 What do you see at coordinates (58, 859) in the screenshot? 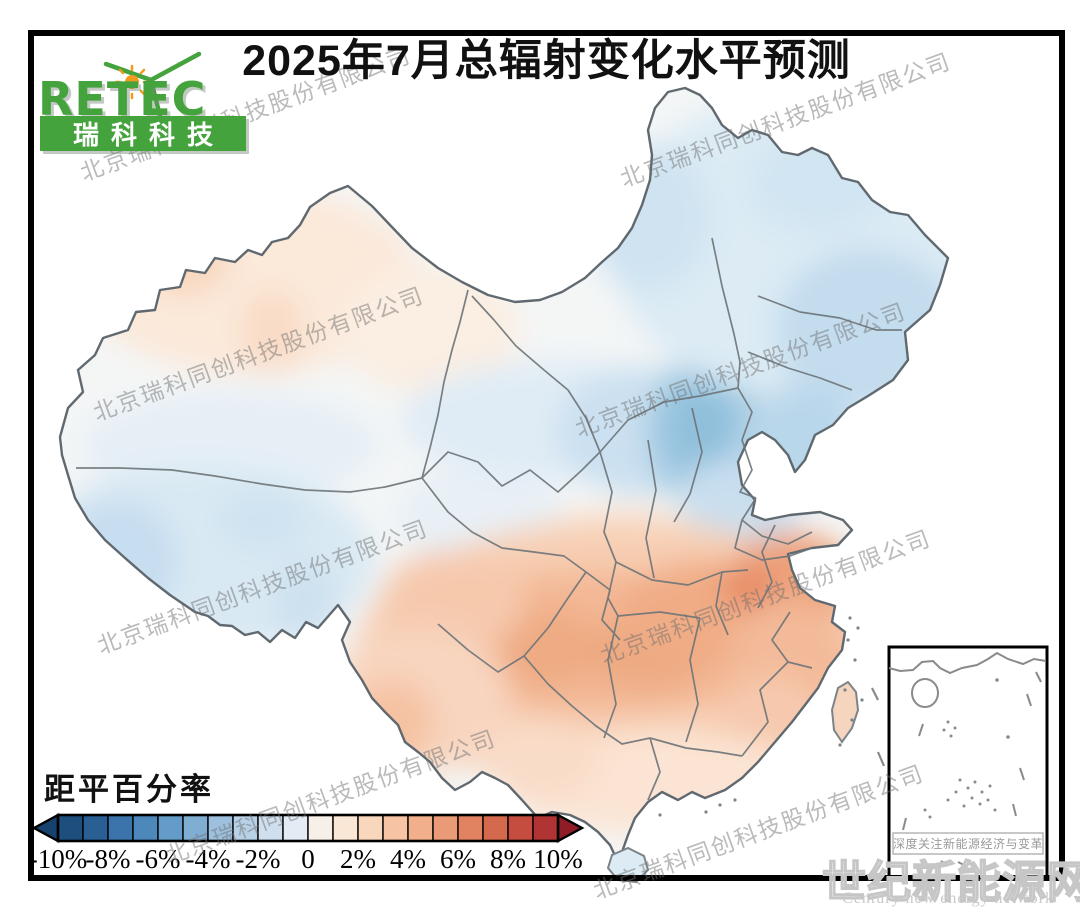
I see `colorbar-tick-label: -10%` at bounding box center [58, 859].